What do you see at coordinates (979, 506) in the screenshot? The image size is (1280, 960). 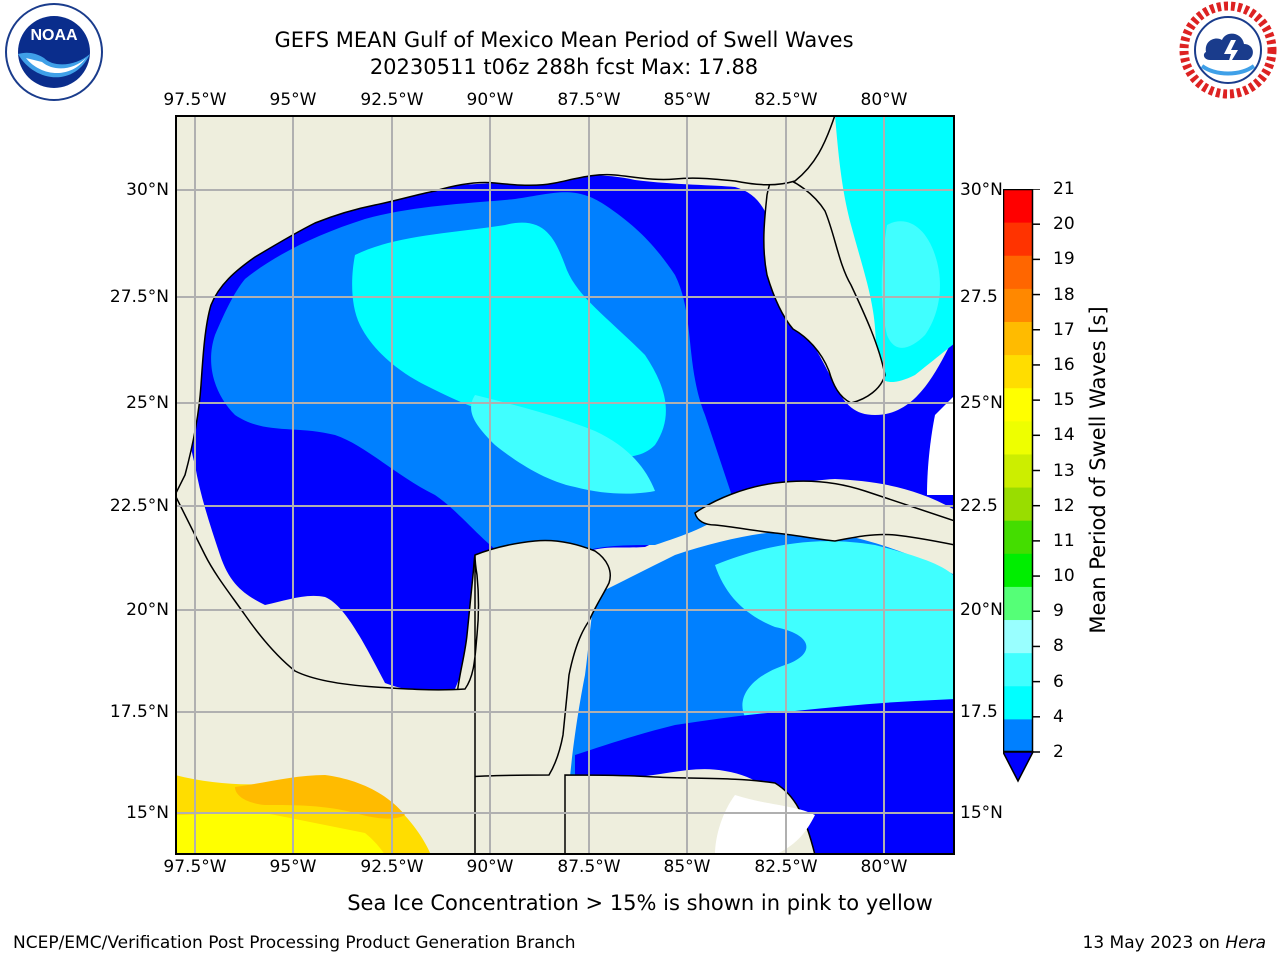 I see `lat-label: 22.5` at bounding box center [979, 506].